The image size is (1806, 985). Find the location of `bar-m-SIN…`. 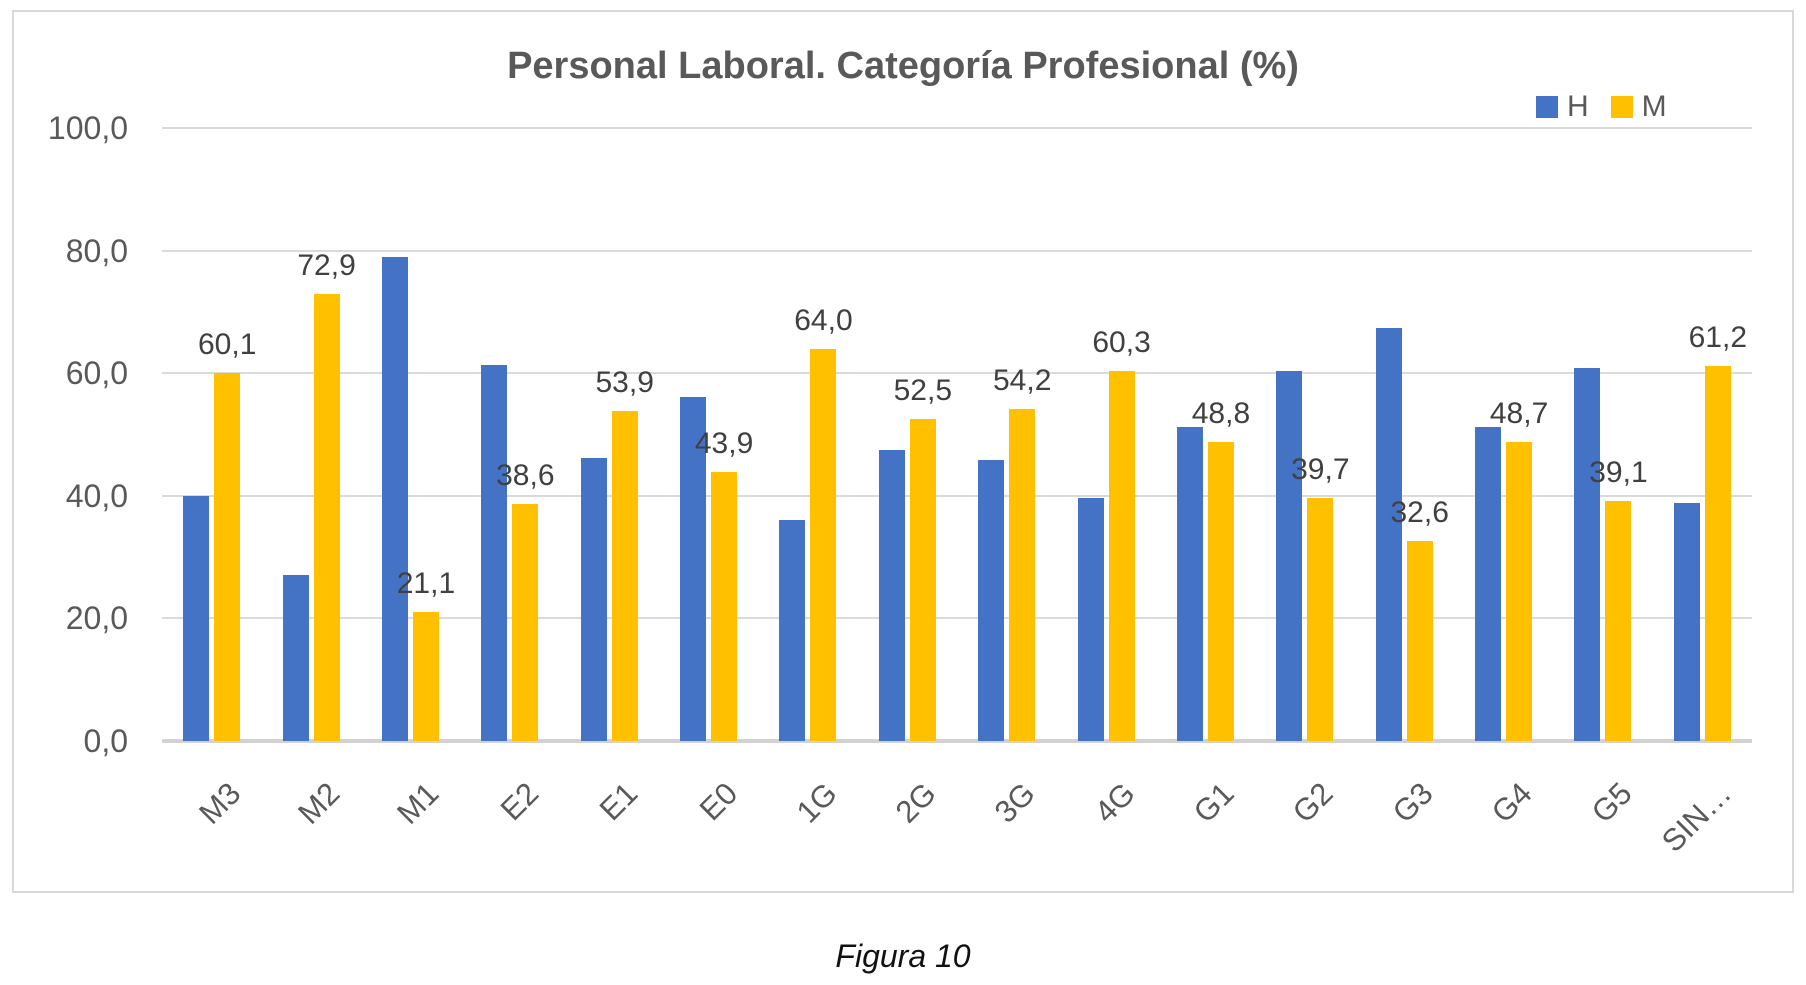

bar-m-SIN… is located at coordinates (1717, 553).